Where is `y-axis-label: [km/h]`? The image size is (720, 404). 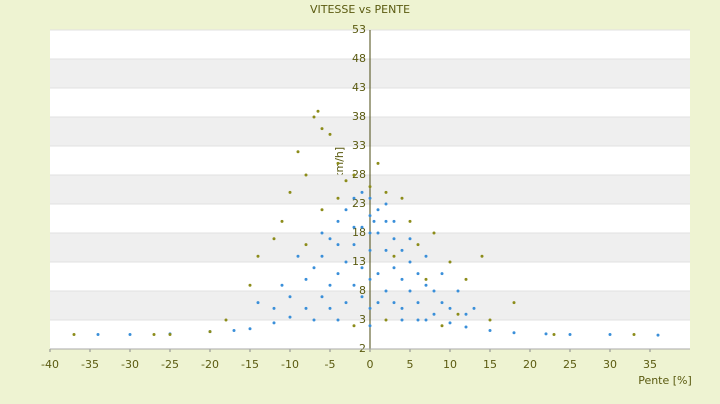 y-axis-label: [km/h] is located at coordinates (339, 165).